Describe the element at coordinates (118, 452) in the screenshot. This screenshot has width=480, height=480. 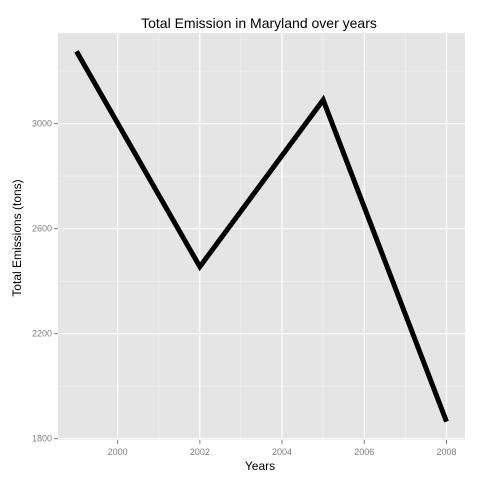
I see `x-tick-label: 2000` at that location.